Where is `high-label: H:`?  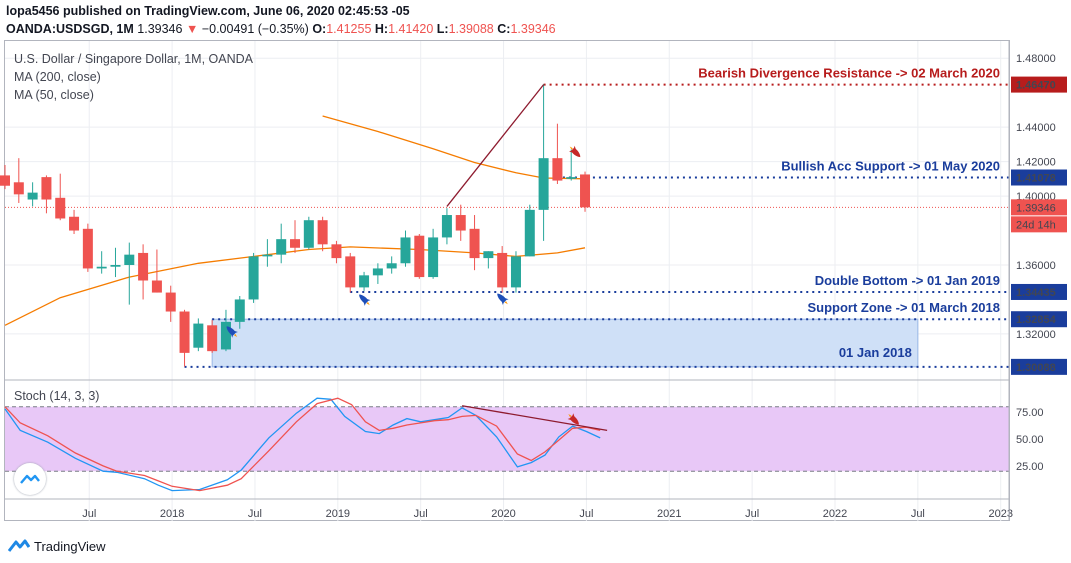 high-label: H: is located at coordinates (381, 29).